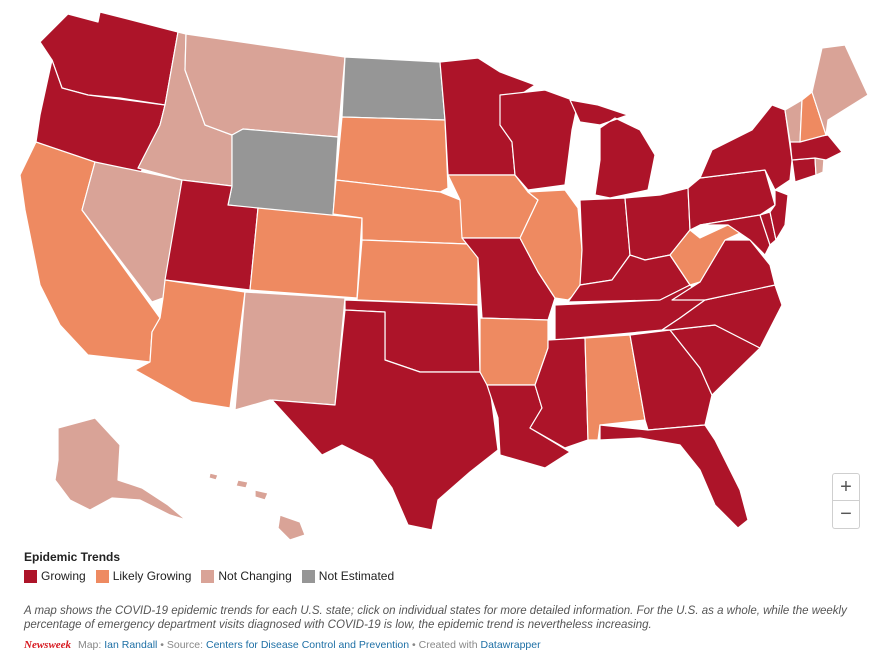 The height and width of the screenshot is (655, 884). Describe the element at coordinates (72, 557) in the screenshot. I see `legend-title: Epidemic Trends` at that location.